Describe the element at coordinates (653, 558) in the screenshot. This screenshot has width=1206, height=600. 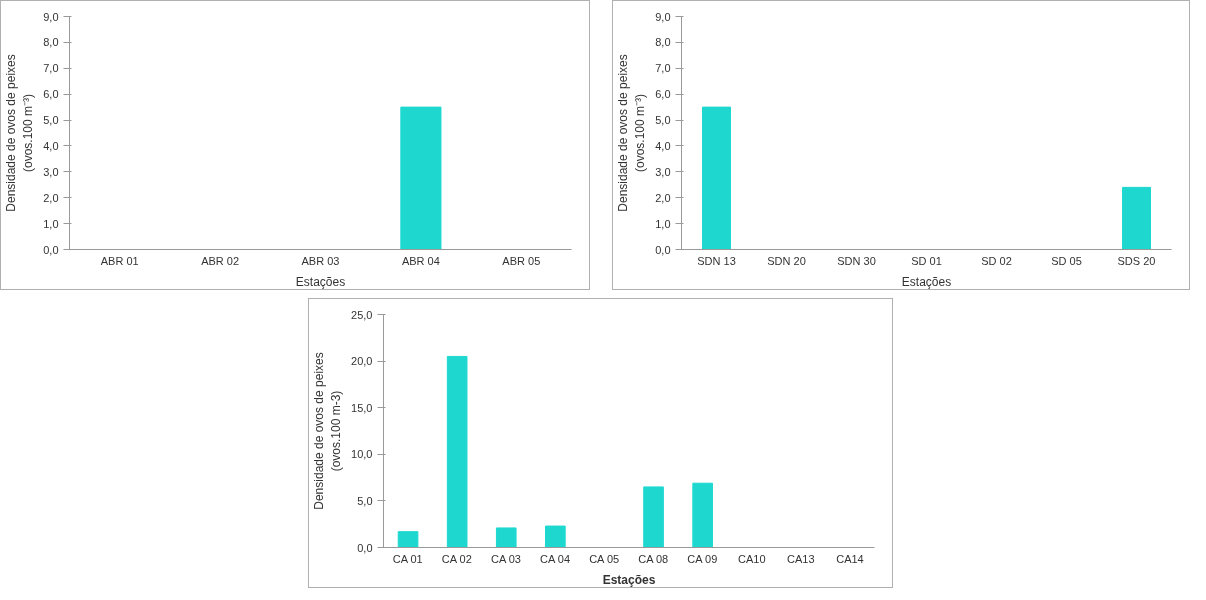
I see `x-tick-label: CA 08` at that location.